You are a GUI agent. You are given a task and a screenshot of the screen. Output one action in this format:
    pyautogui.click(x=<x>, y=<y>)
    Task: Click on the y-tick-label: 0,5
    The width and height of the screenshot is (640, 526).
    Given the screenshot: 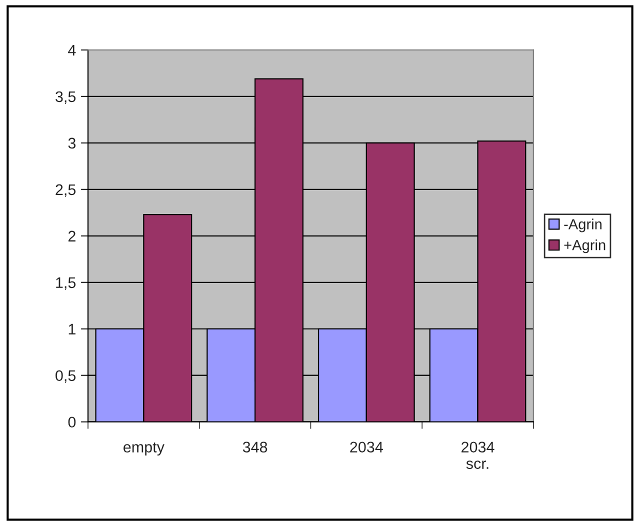 What is the action you would take?
    pyautogui.click(x=66, y=376)
    